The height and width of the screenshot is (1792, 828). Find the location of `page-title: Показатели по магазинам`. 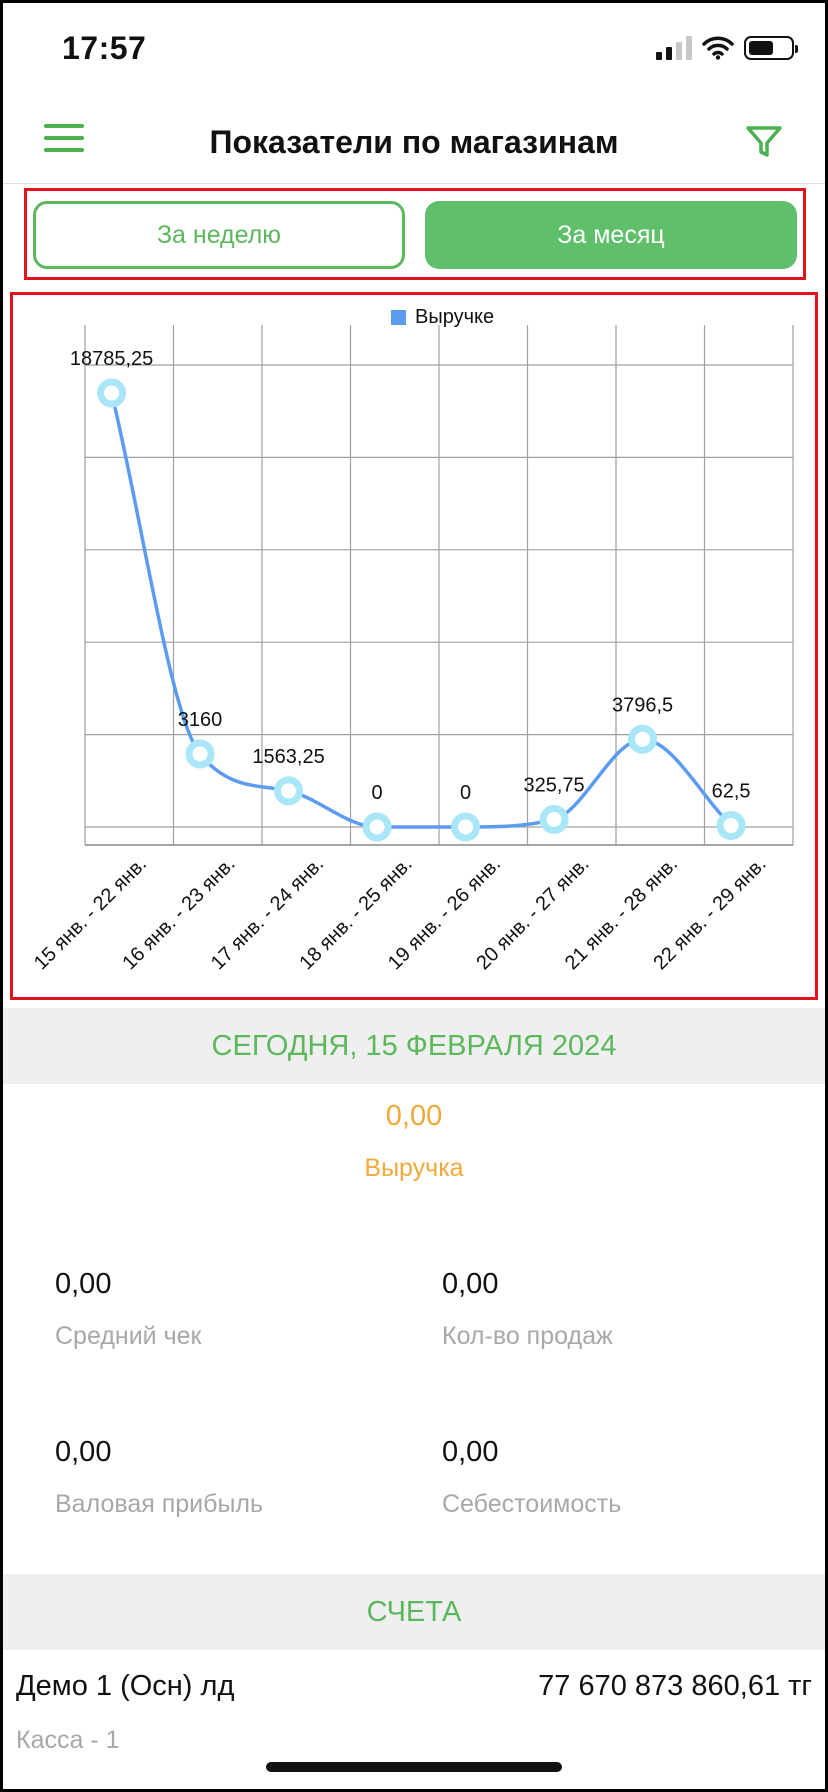

page-title: Показатели по магазинам is located at coordinates (414, 142).